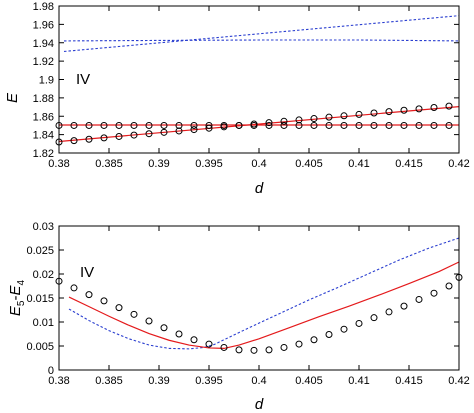 This screenshot has width=474, height=413. Describe the element at coordinates (209, 164) in the screenshot. I see `energy-x-tick-label: 0.395` at that location.